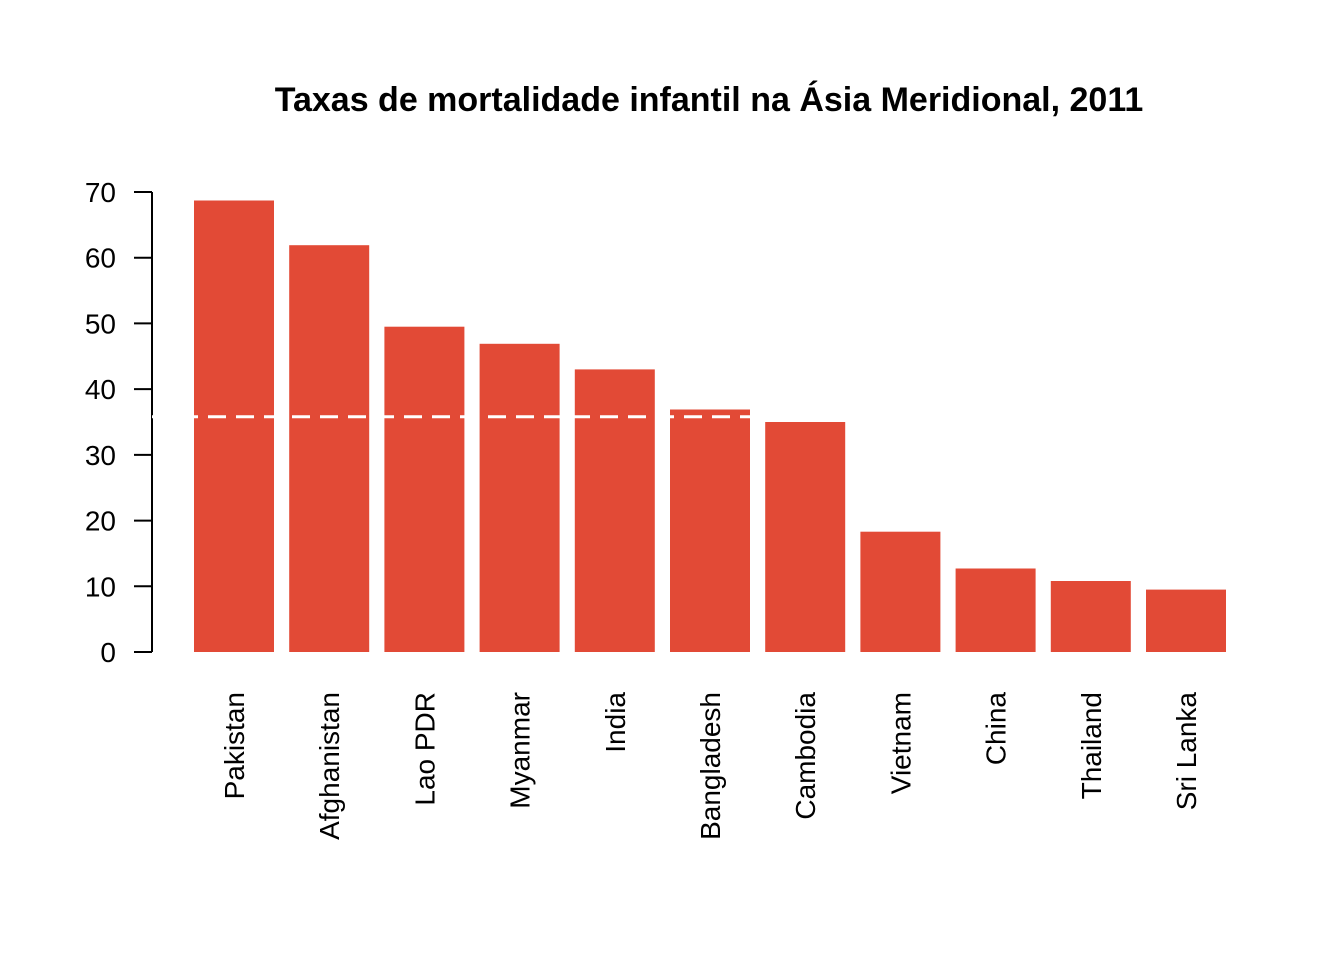  What do you see at coordinates (519, 497) in the screenshot?
I see `bar-myanmar` at bounding box center [519, 497].